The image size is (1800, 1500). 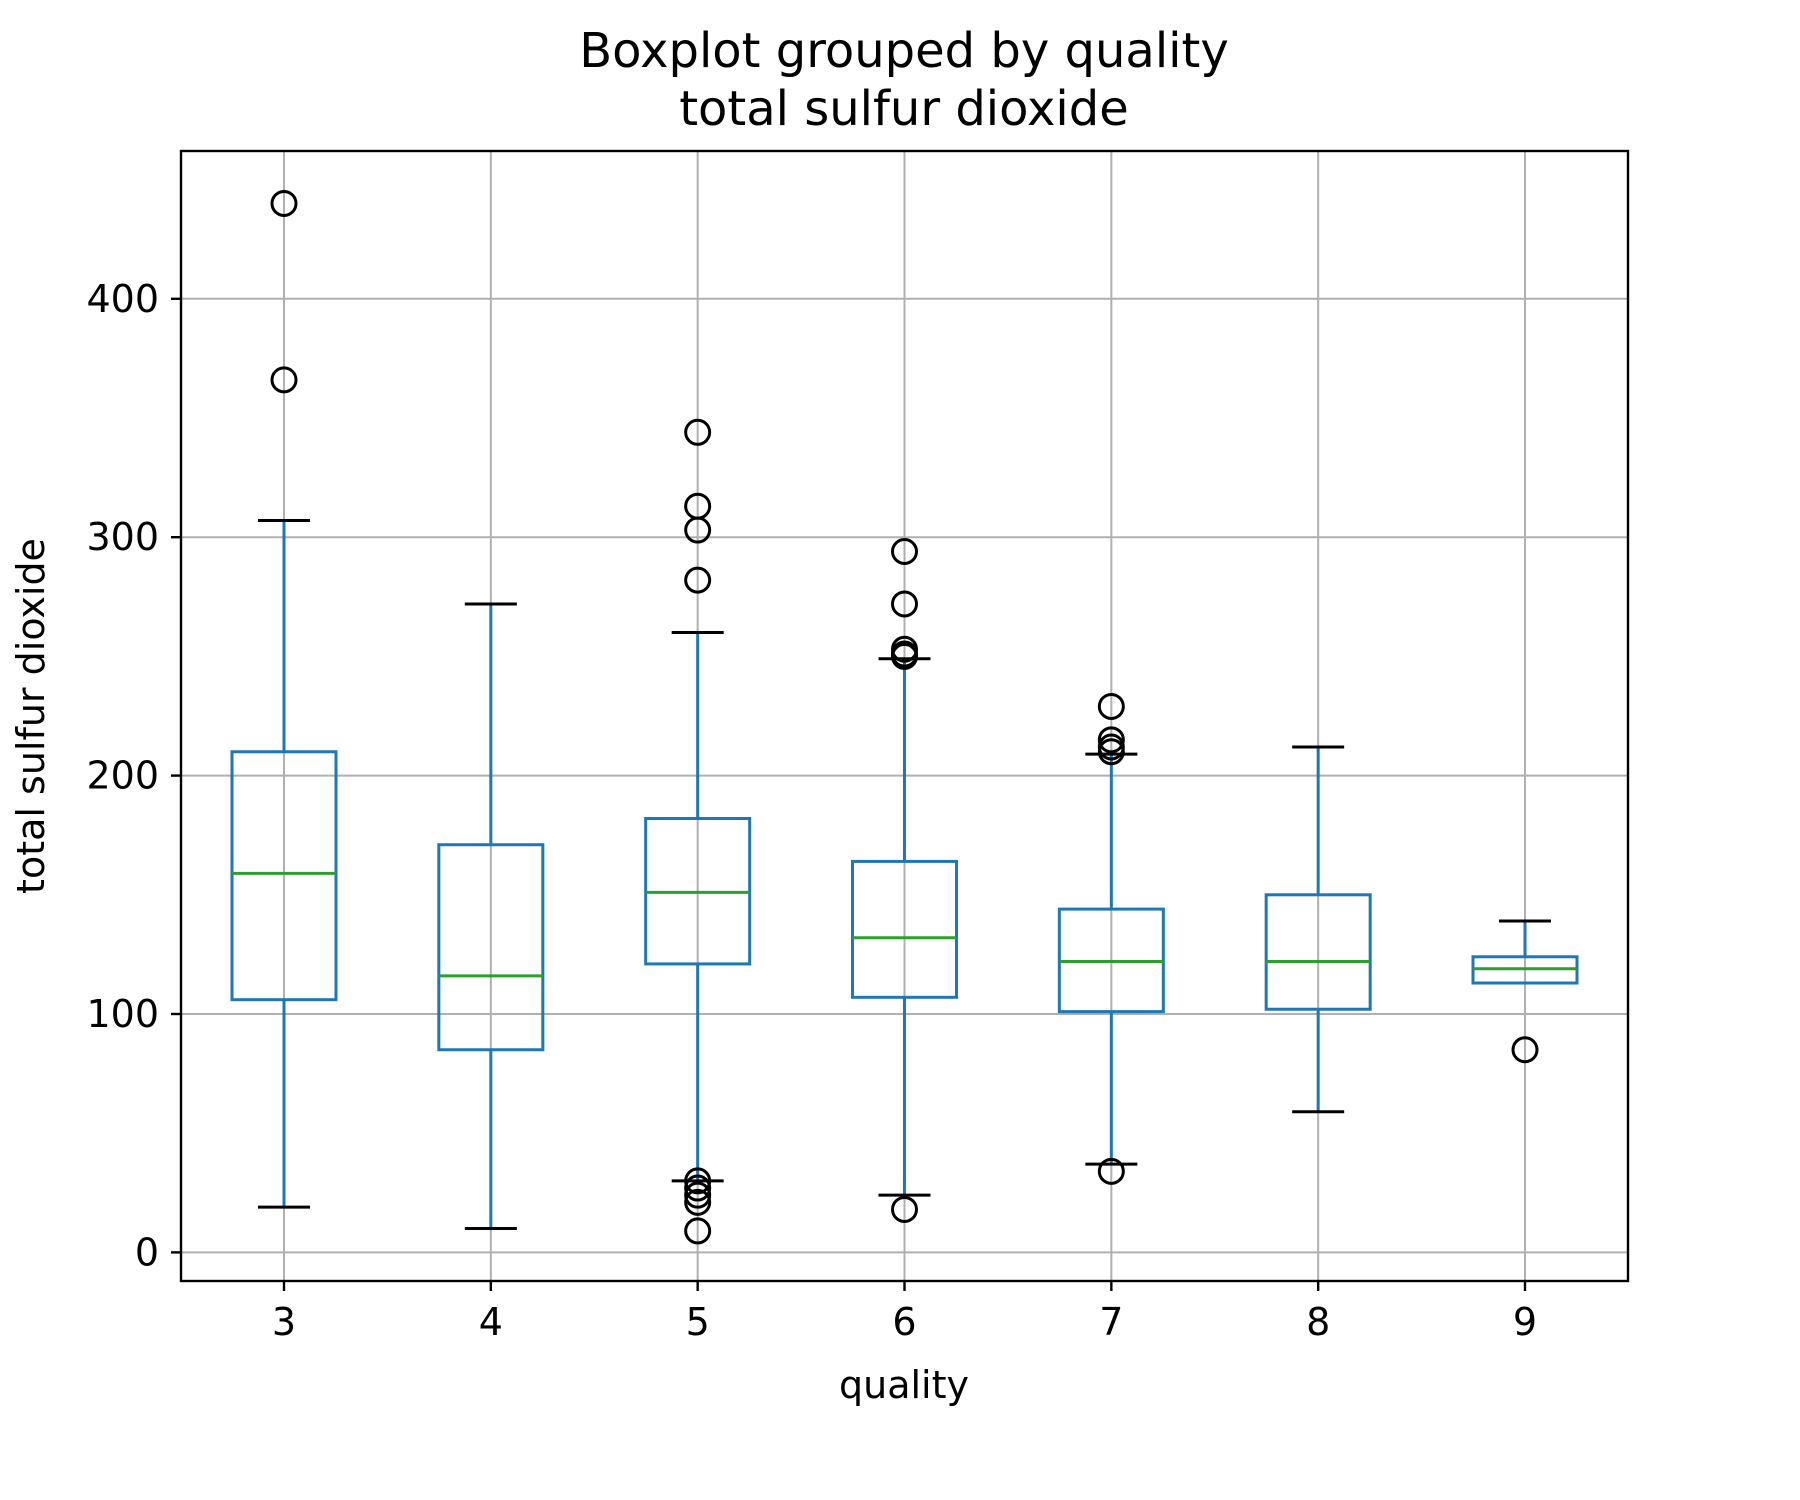 I want to click on x-tick-label: 5, so click(x=698, y=1322).